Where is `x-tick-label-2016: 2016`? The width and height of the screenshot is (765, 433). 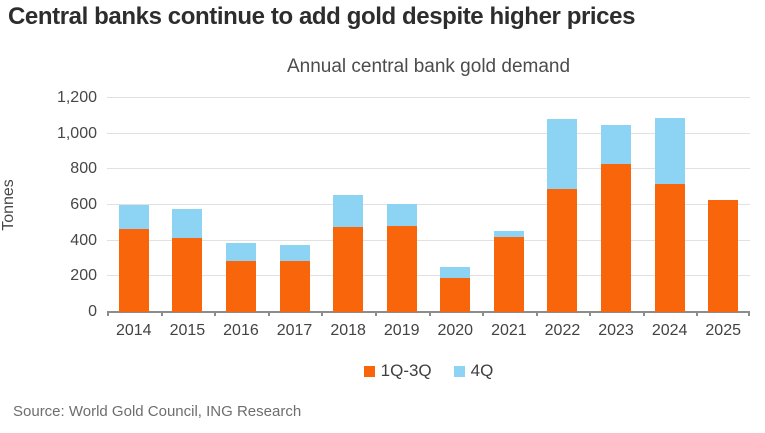
x-tick-label-2016: 2016 is located at coordinates (241, 330).